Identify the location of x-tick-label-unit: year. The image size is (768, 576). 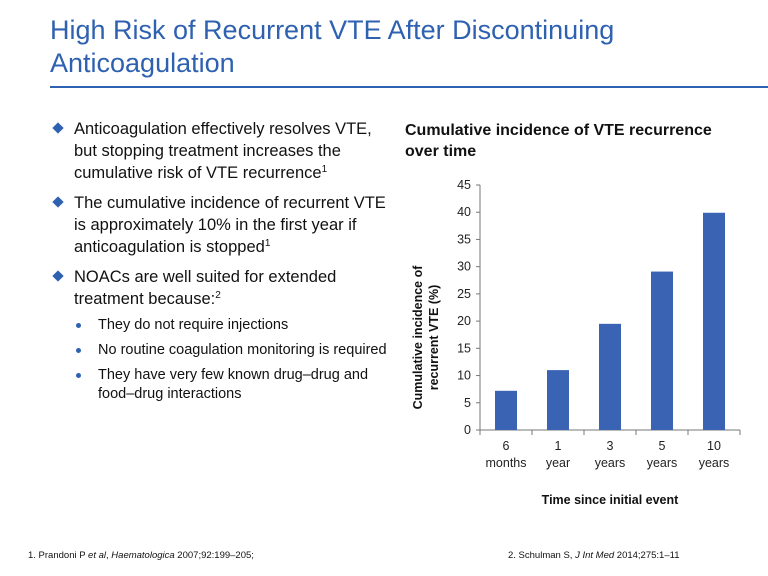
(558, 463).